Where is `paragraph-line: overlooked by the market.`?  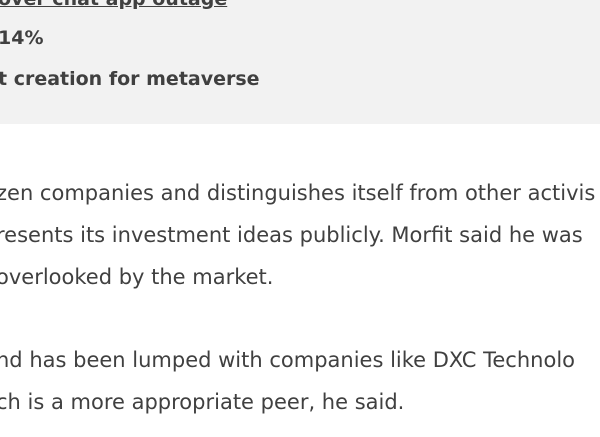 paragraph-line: overlooked by the market. is located at coordinates (137, 277).